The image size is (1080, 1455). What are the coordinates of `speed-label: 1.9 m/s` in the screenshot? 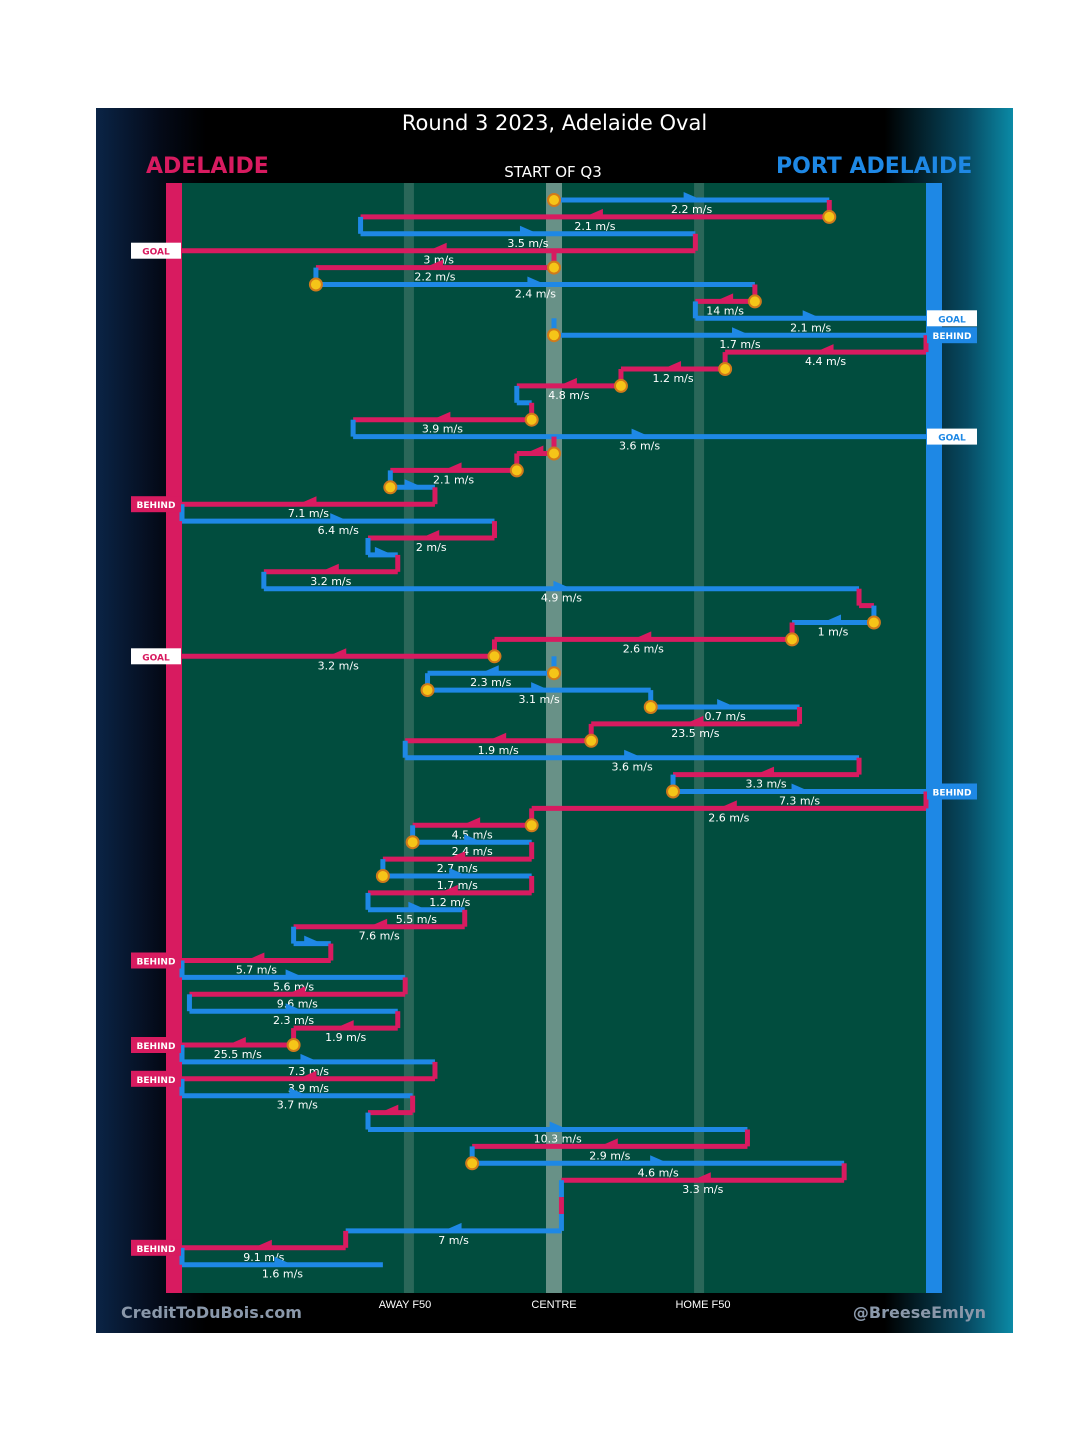 It's located at (345, 1037).